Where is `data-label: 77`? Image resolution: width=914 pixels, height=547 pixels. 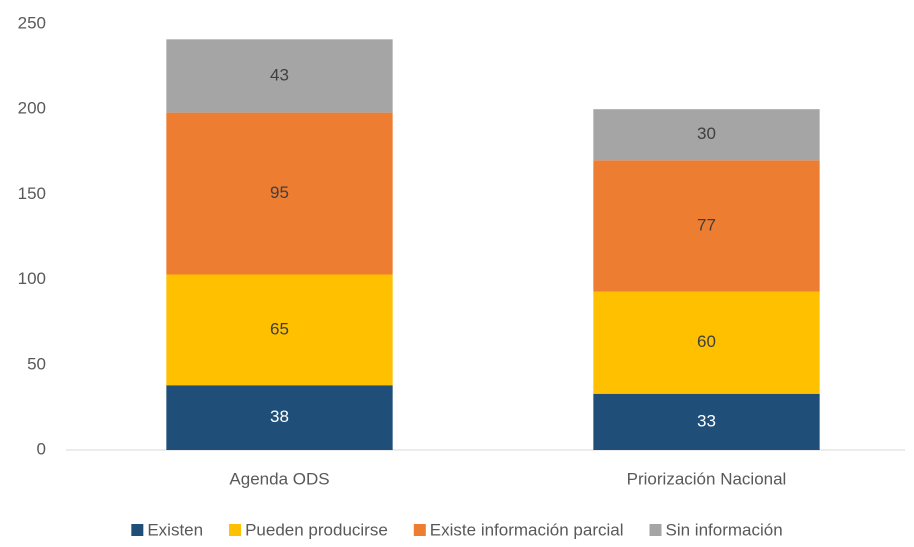 data-label: 77 is located at coordinates (706, 224).